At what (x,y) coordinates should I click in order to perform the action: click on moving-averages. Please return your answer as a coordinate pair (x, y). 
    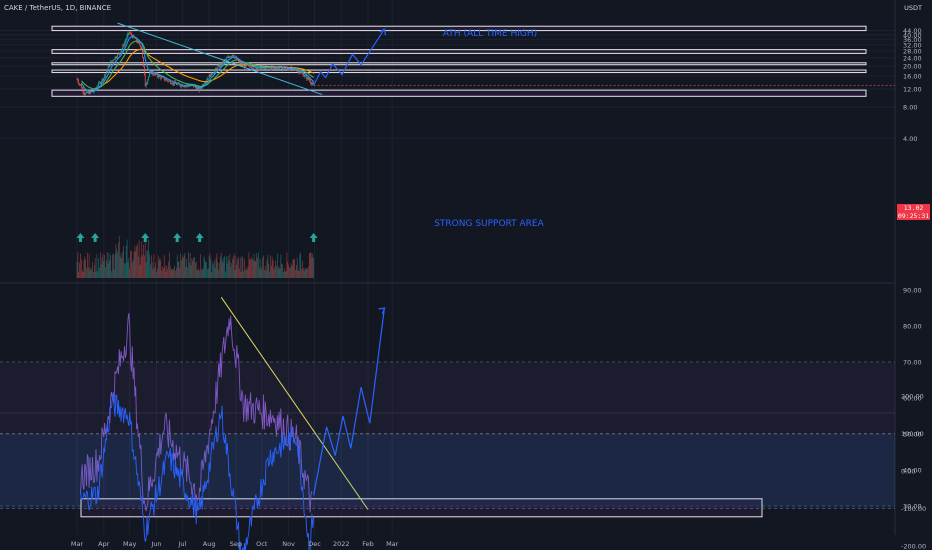
    Looking at the image, I should click on (197, 64).